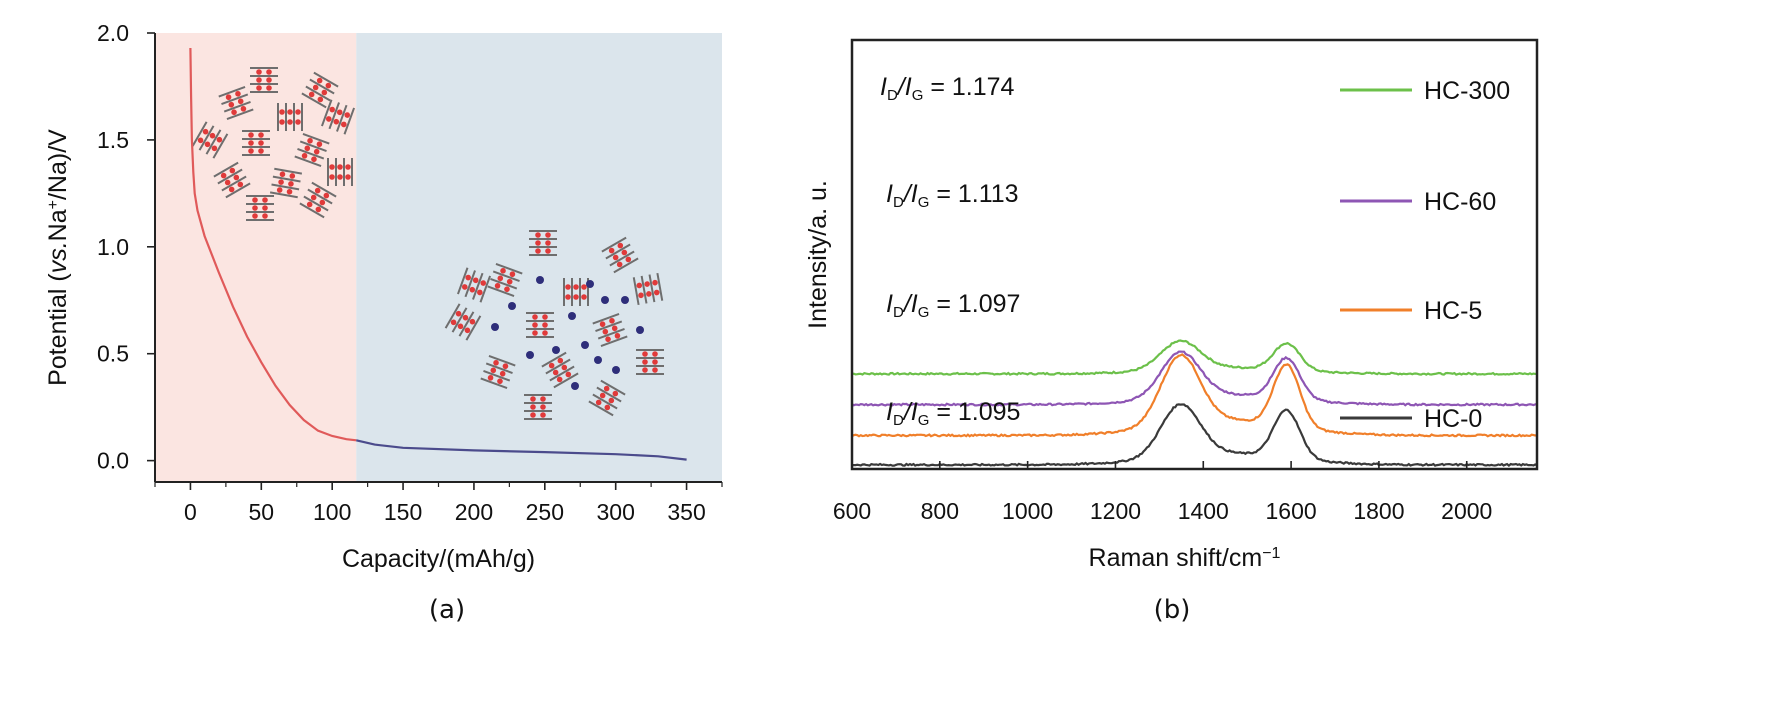 This screenshot has width=1772, height=703. I want to click on ratio-label-HC-5: ID/IG = 1.097, so click(953, 305).